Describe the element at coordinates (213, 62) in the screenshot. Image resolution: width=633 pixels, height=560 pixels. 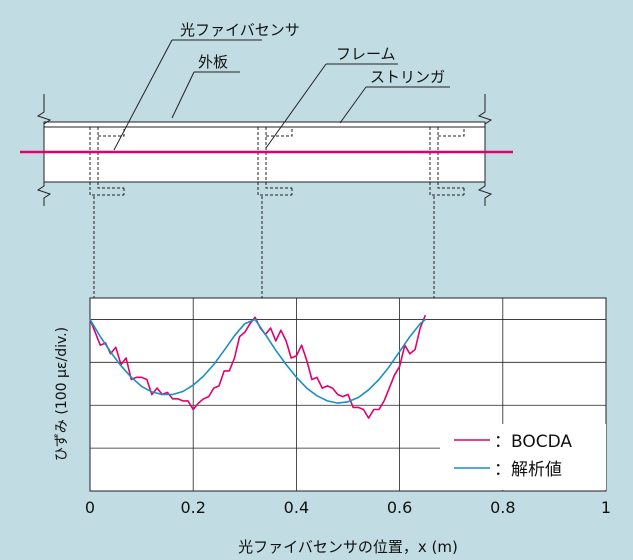
I see `label-skin: 外板` at that location.